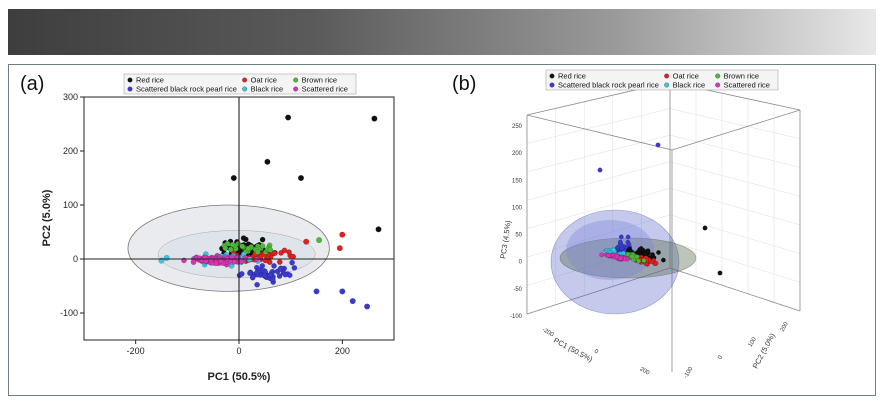  I want to click on legend-marker-scattered-rice, so click(296, 89).